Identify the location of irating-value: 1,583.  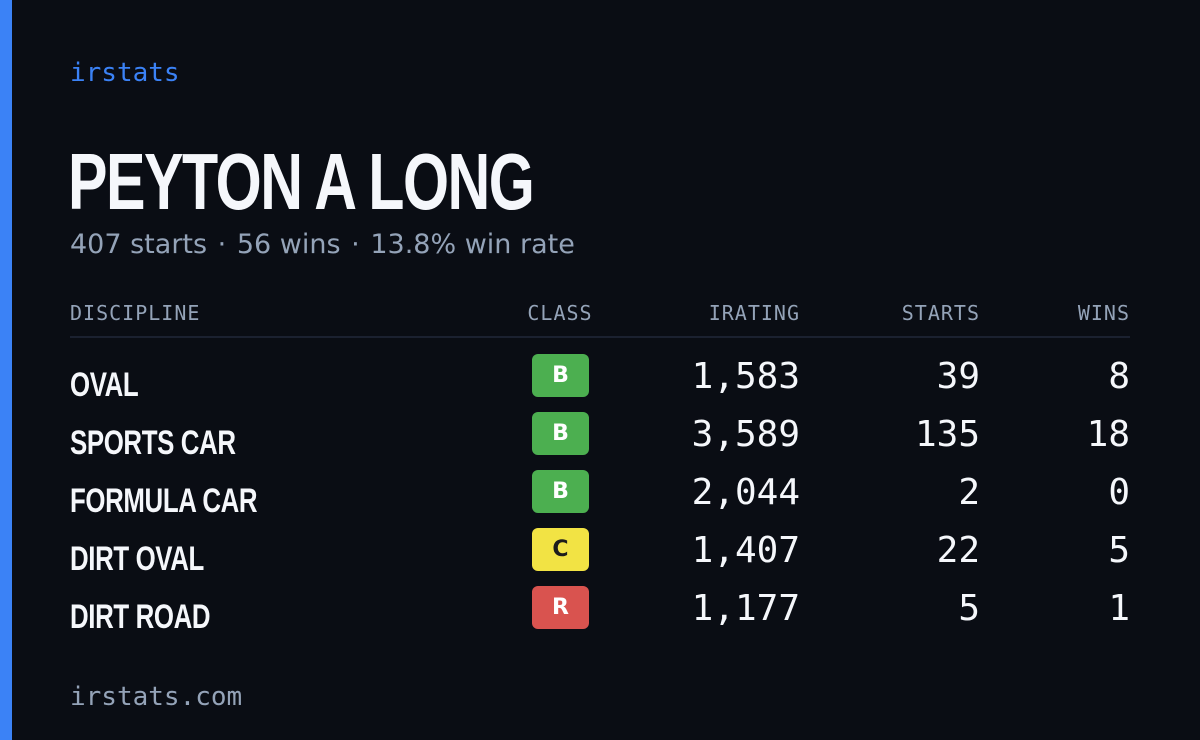
(745, 376).